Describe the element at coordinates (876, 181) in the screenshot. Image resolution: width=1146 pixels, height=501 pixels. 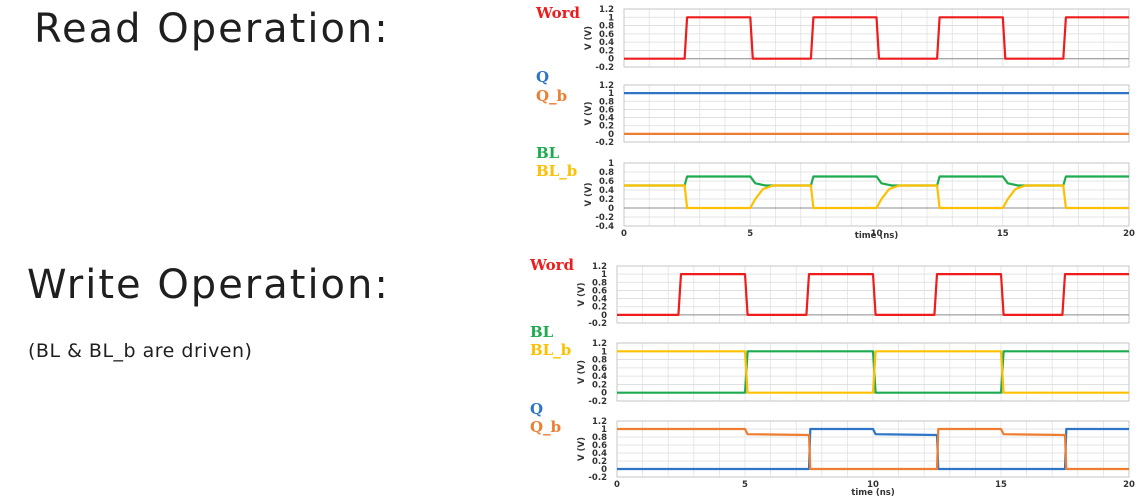
I see `series-line-bl` at that location.